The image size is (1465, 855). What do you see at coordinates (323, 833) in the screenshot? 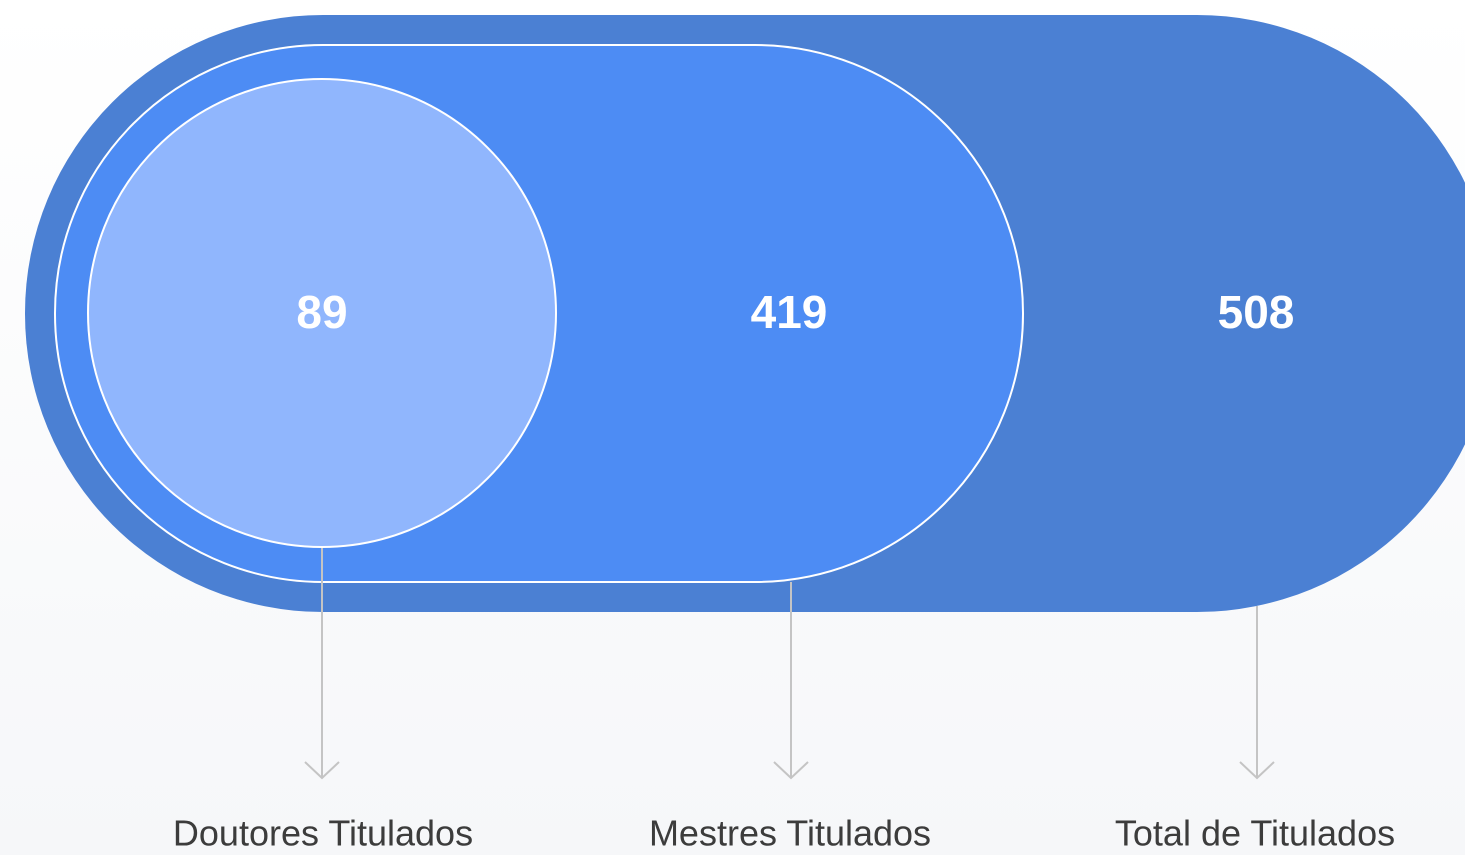
I see `label: Doutores Titulados` at bounding box center [323, 833].